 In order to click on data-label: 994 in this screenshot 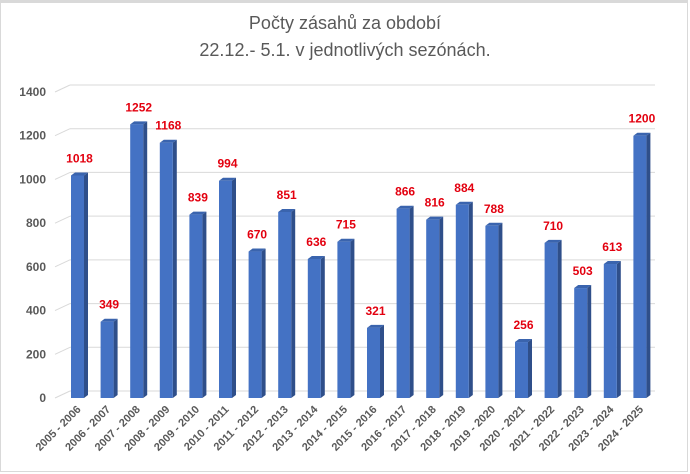, I will do `click(227, 164)`.